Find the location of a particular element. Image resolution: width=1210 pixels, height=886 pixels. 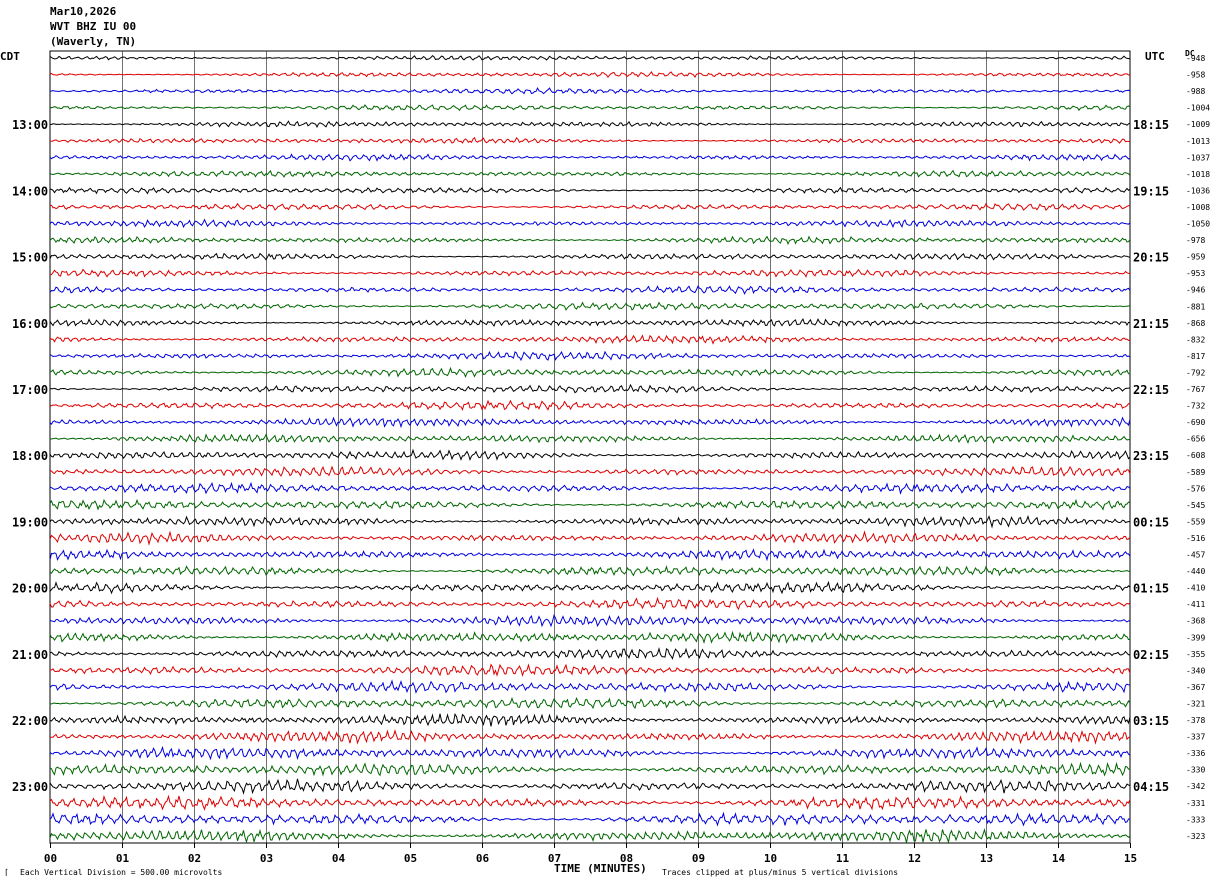

dc-offset-label: -340 is located at coordinates (1195, 670).